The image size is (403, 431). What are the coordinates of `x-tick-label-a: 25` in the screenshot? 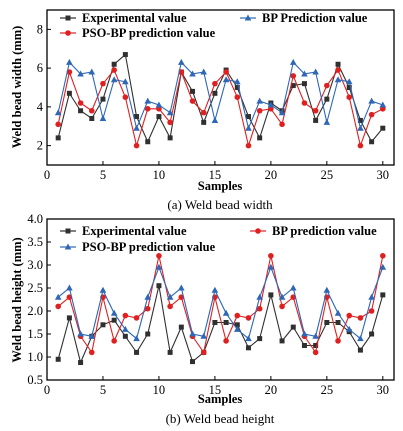 It's located at (327, 175).